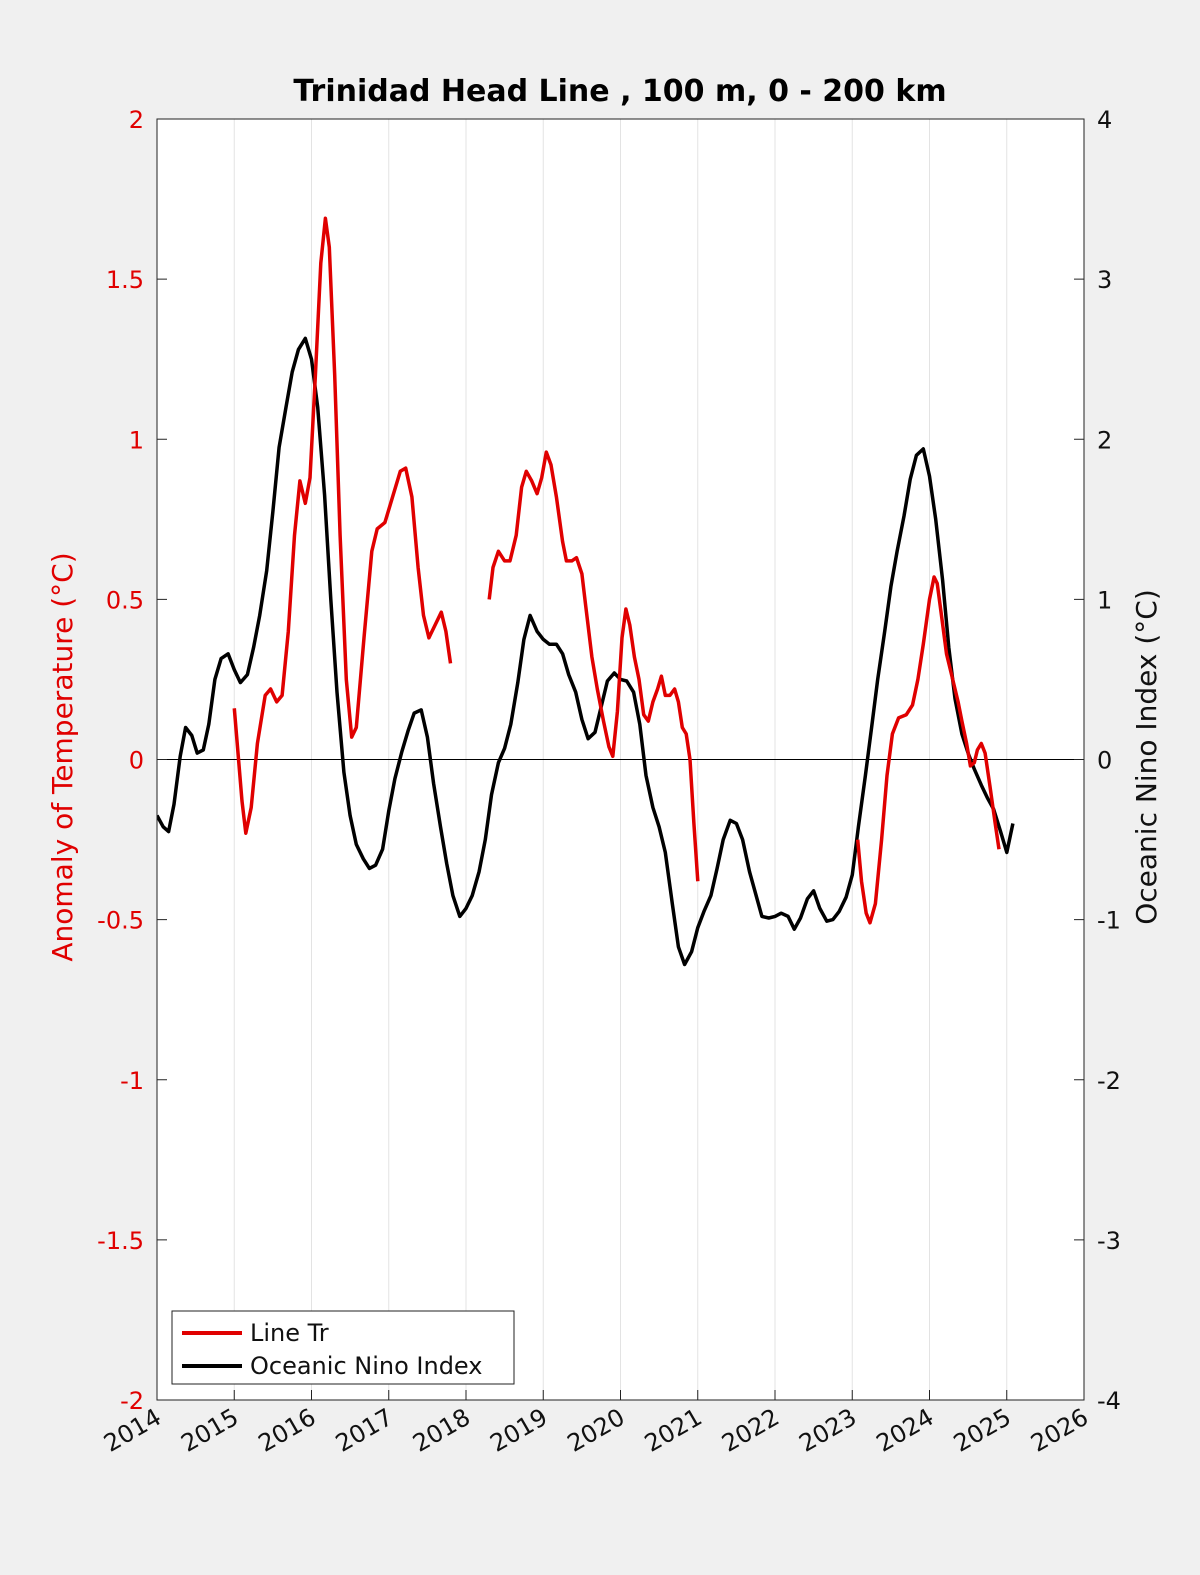  I want to click on tick-label-x-7: 2021, so click(673, 1430).